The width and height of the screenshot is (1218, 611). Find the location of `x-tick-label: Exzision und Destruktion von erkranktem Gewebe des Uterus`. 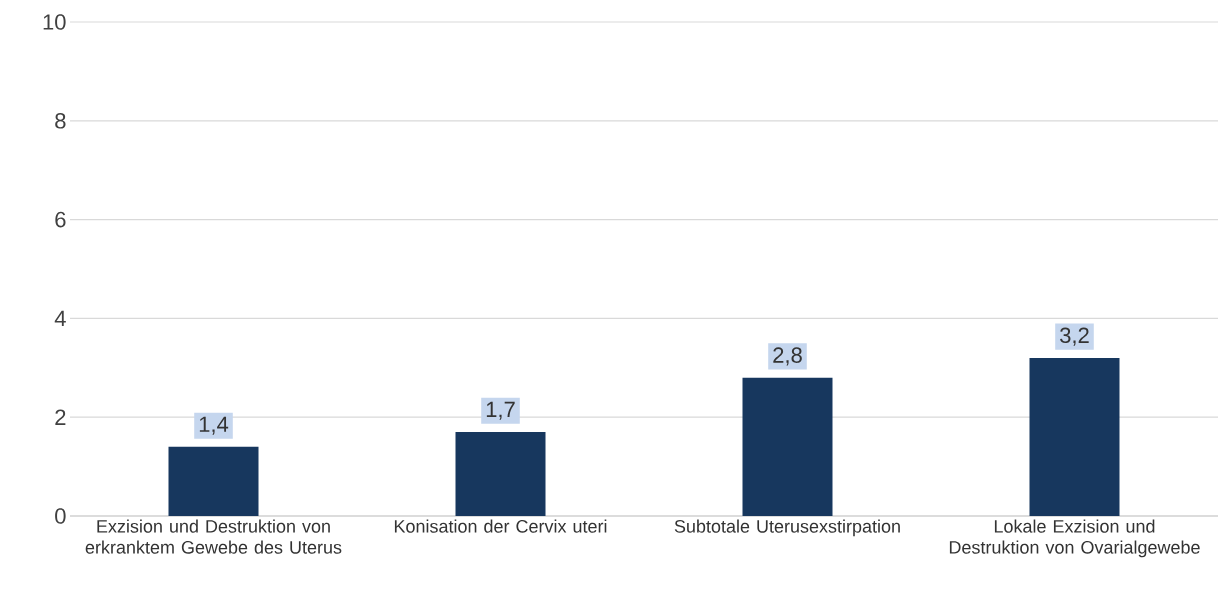

x-tick-label: Exzision und Destruktion von erkranktem Gewebe des Uterus is located at coordinates (213, 536).